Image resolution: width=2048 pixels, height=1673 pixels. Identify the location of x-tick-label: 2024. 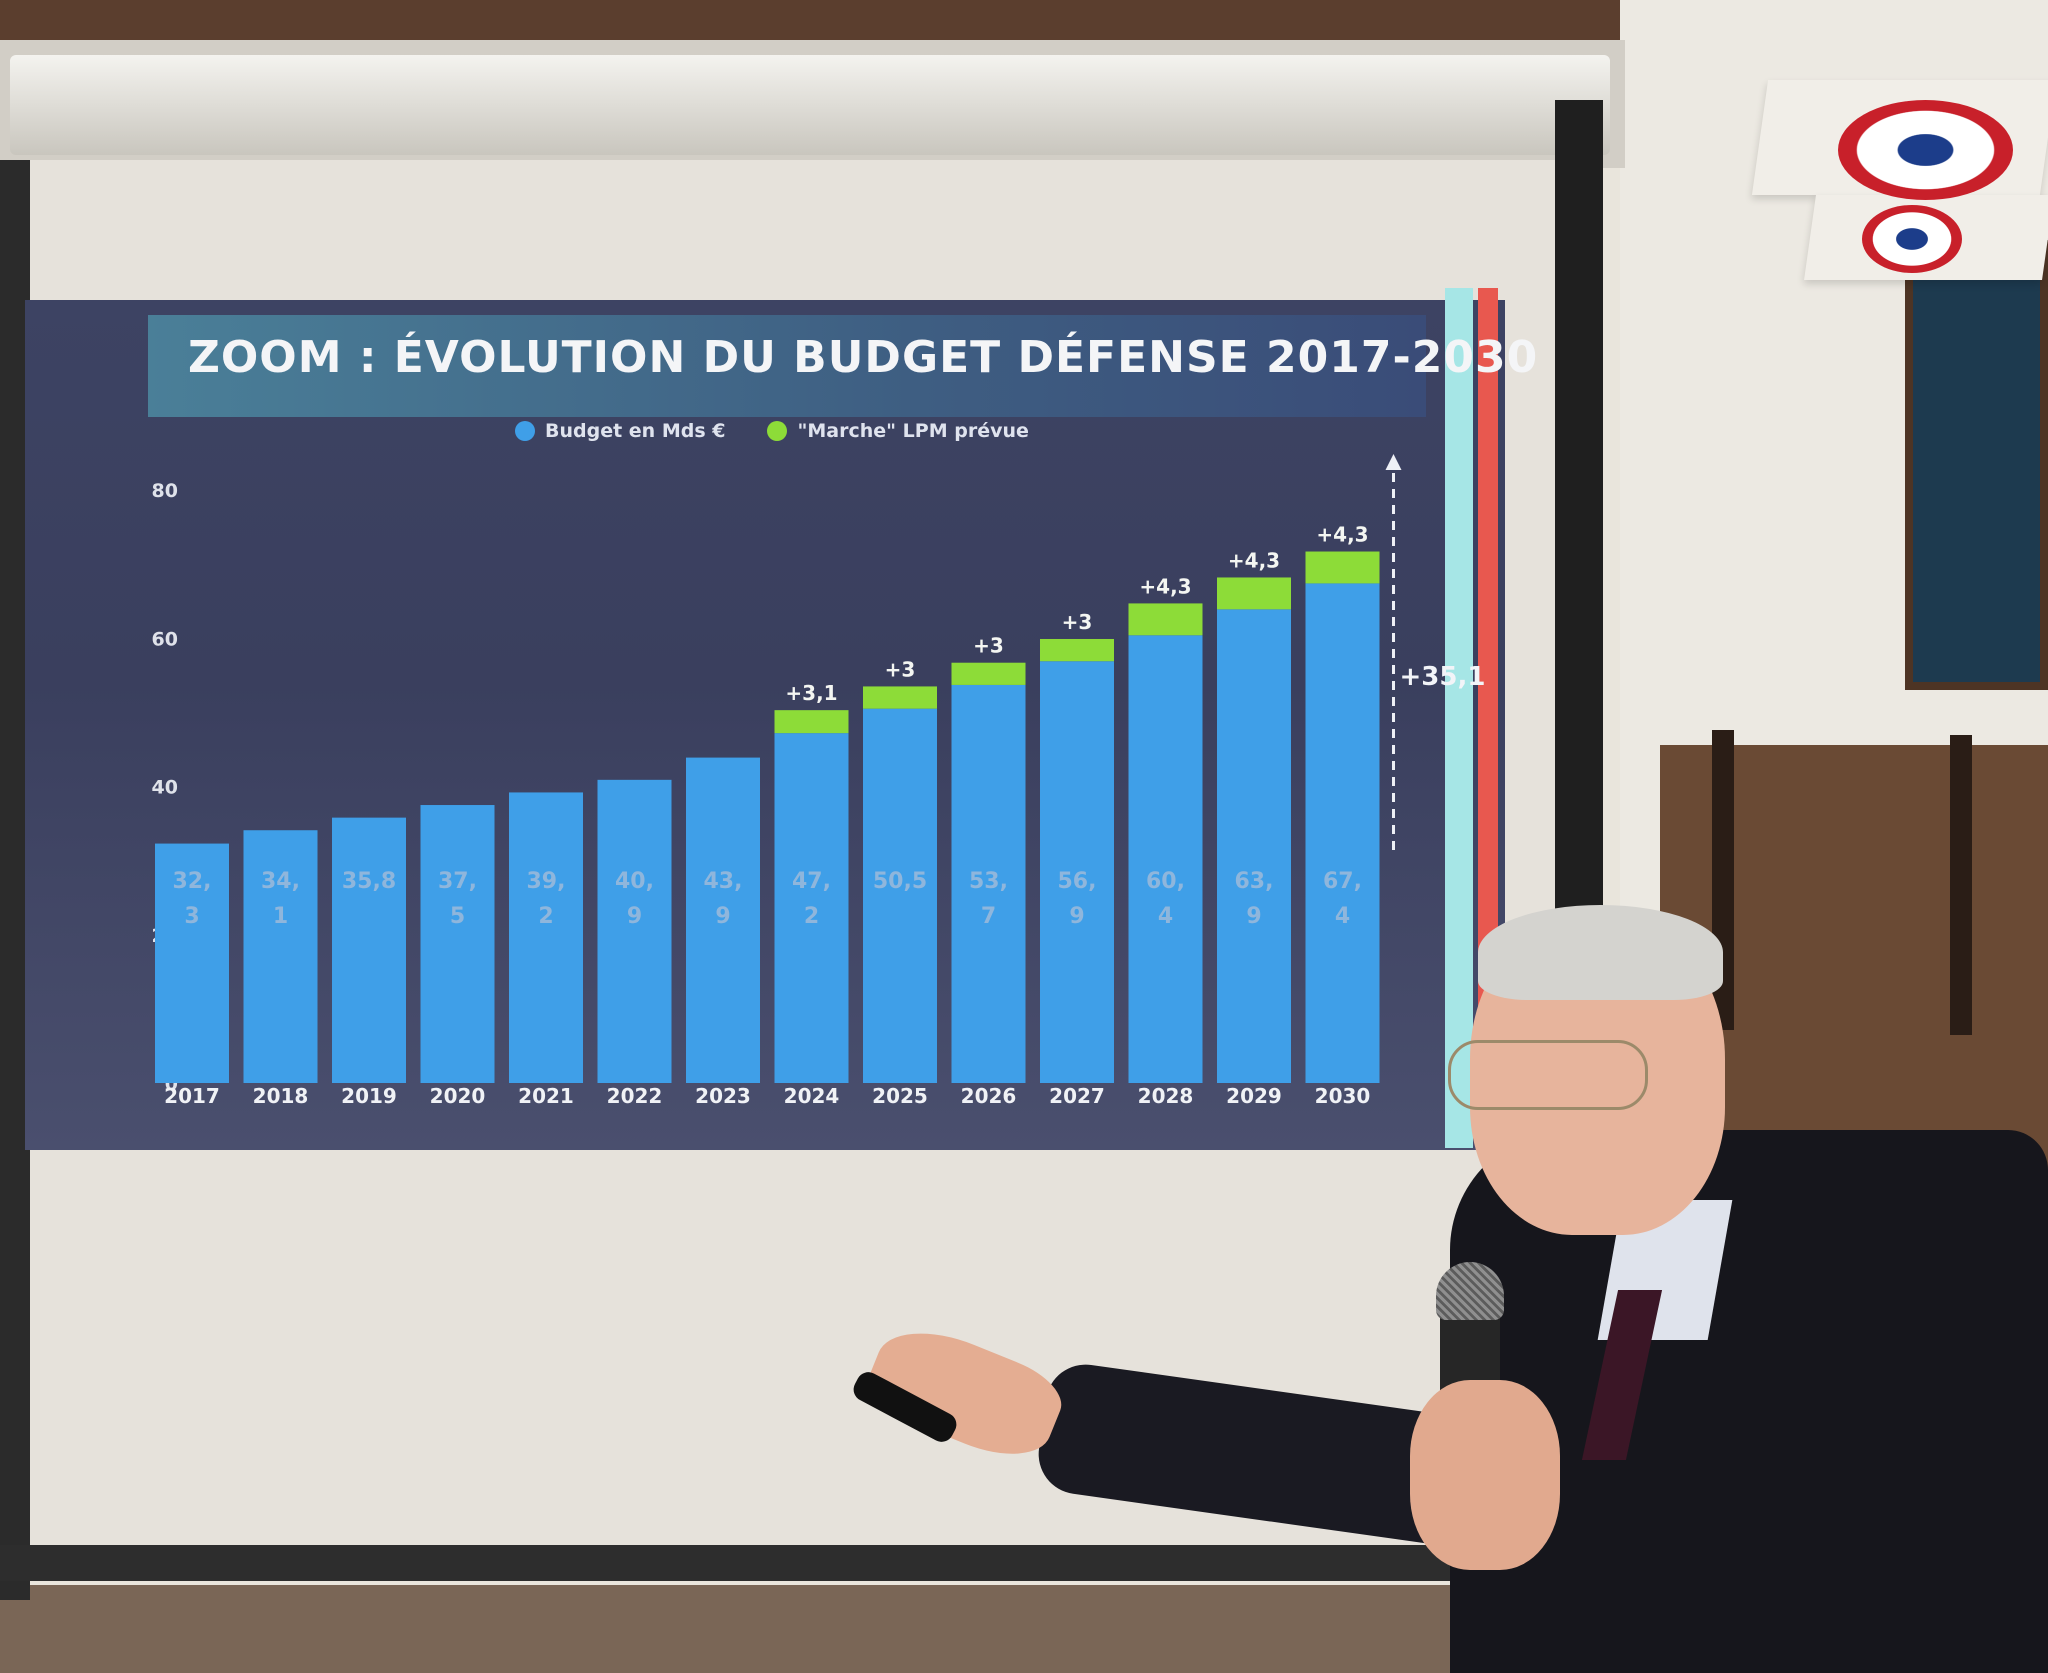
(812, 1096).